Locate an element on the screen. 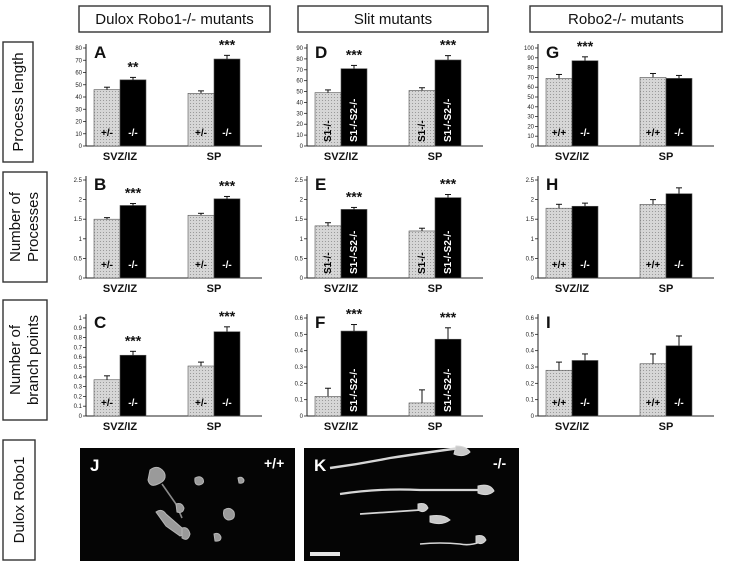  panel-letter: B is located at coordinates (100, 184).